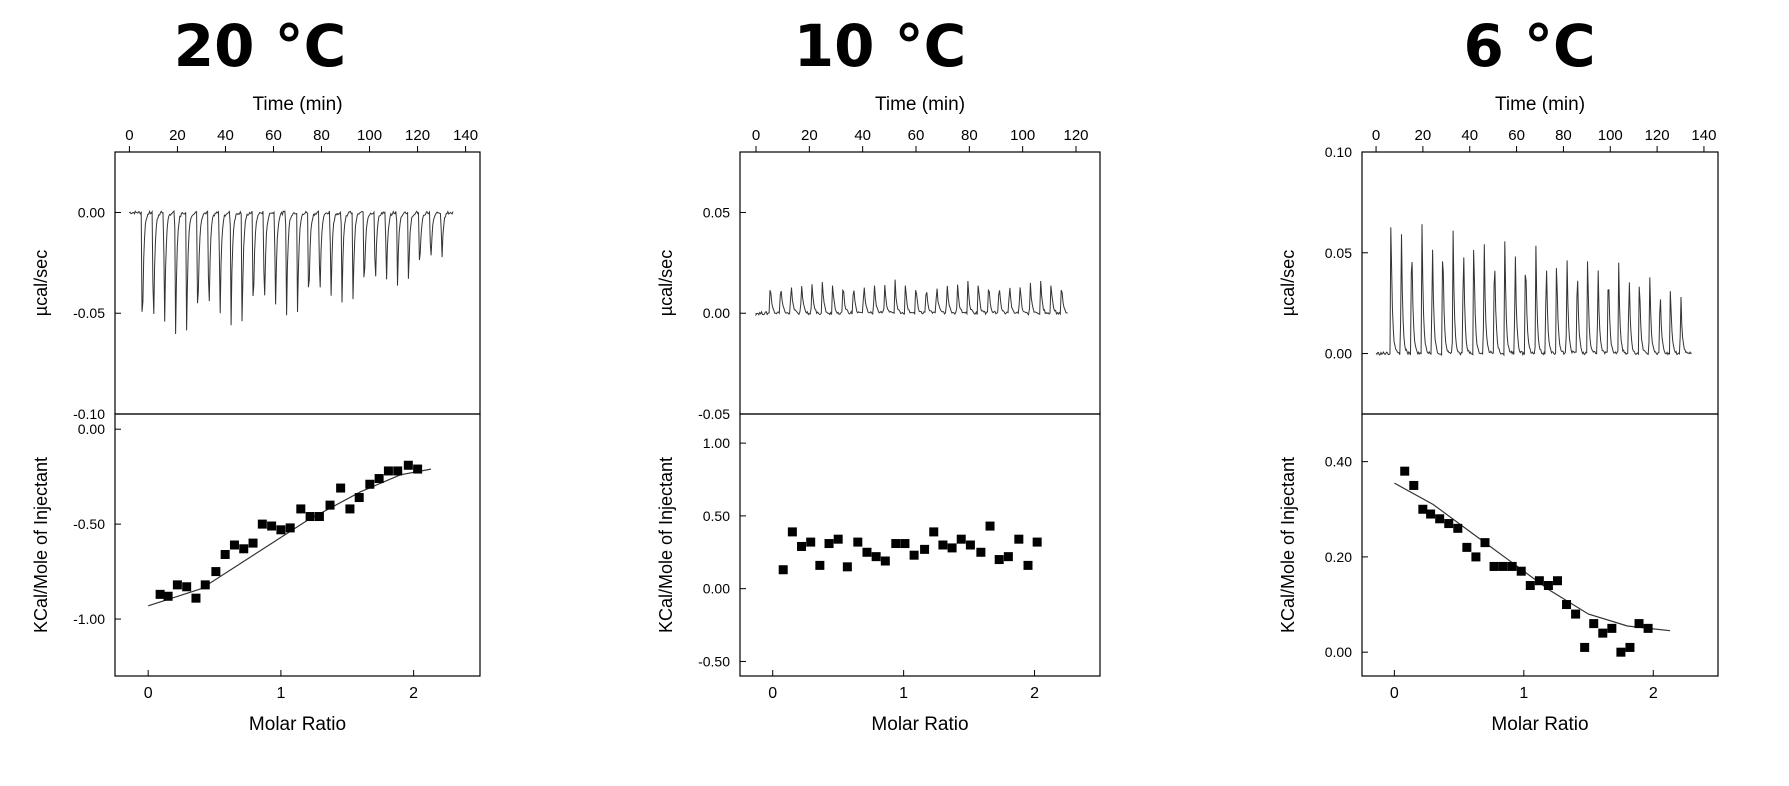  Describe the element at coordinates (1523, 693) in the screenshot. I see `ratio-tick-label: 1` at that location.